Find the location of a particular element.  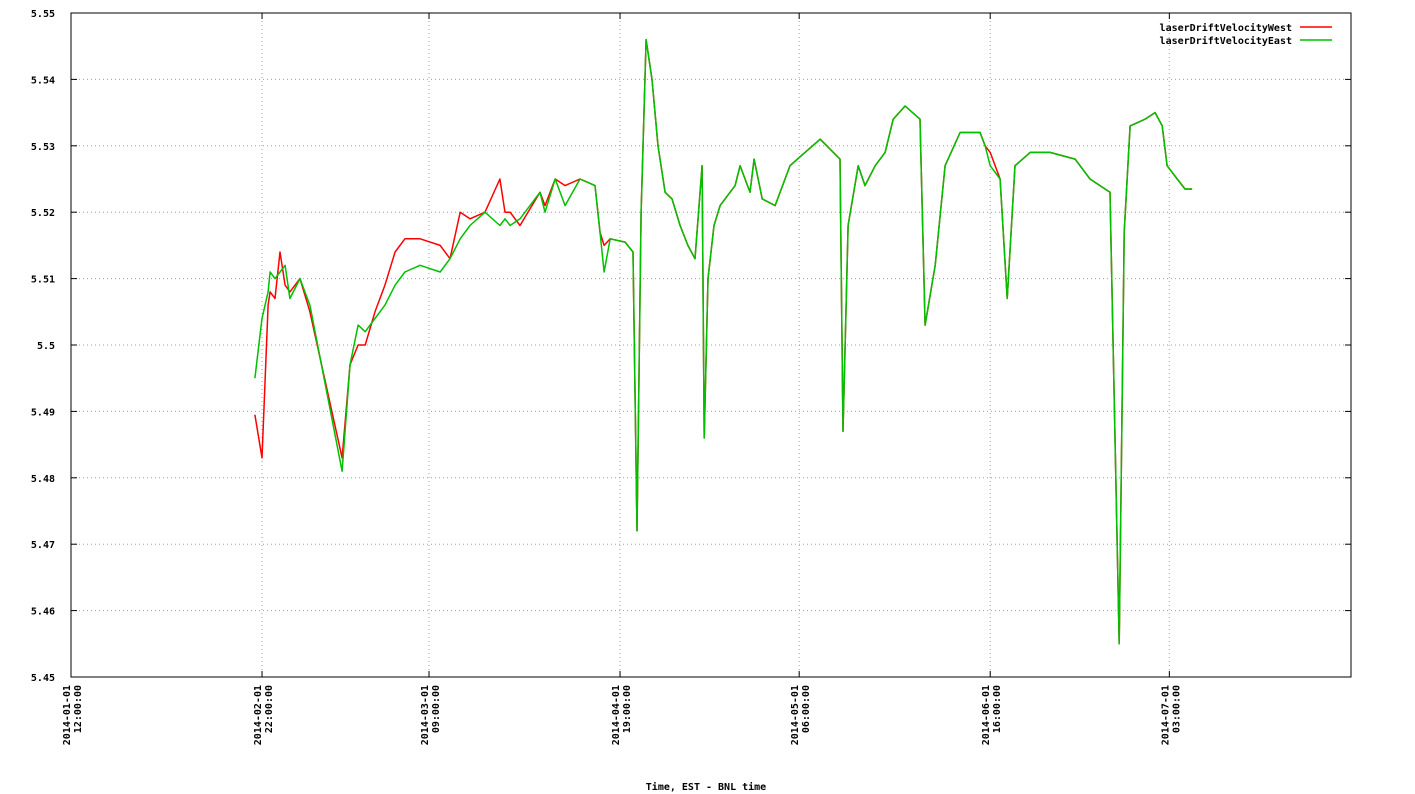

y-tick-label: 5.49 is located at coordinates (43, 412).